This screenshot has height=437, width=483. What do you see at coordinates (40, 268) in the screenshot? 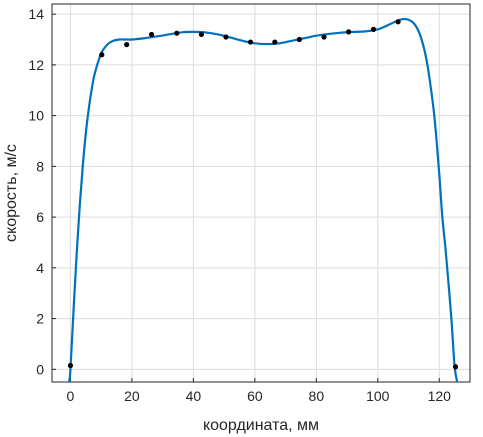
I see `y-tick-label: 4` at bounding box center [40, 268].